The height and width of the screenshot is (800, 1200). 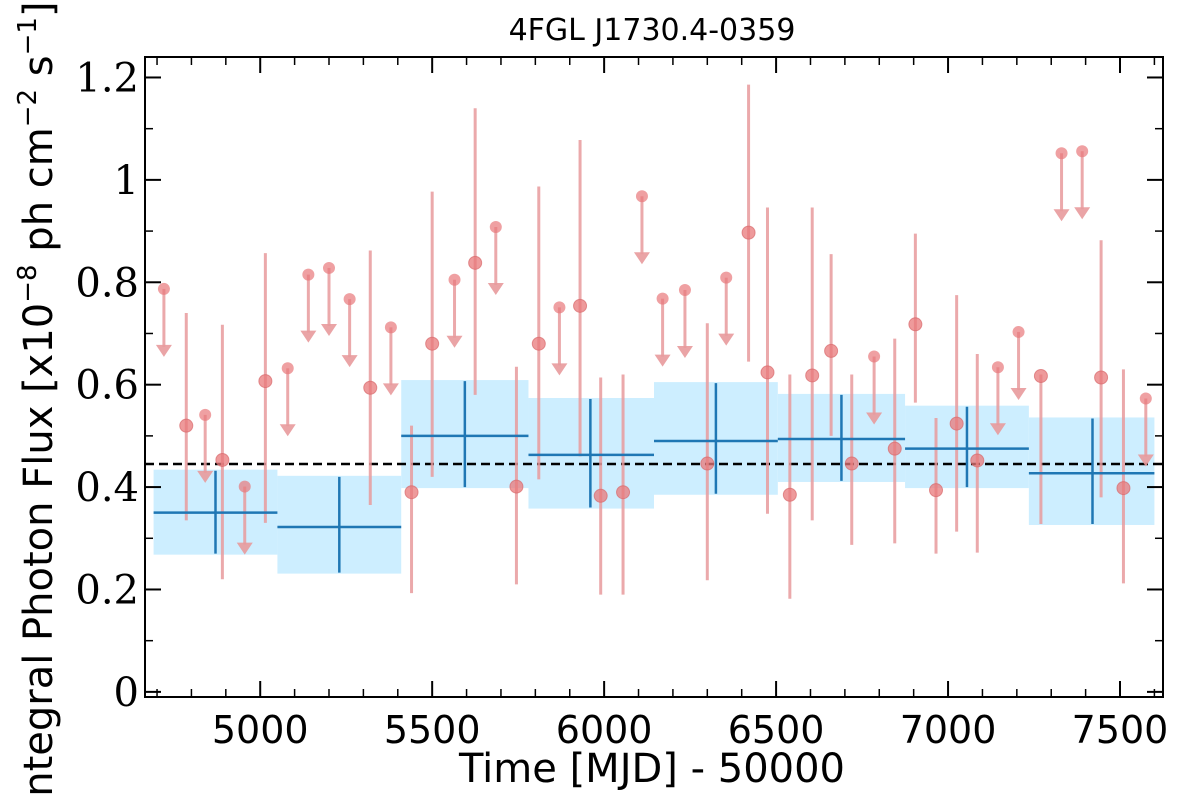 What do you see at coordinates (39, 9) in the screenshot?
I see `y-axis-label-close: ]` at bounding box center [39, 9].